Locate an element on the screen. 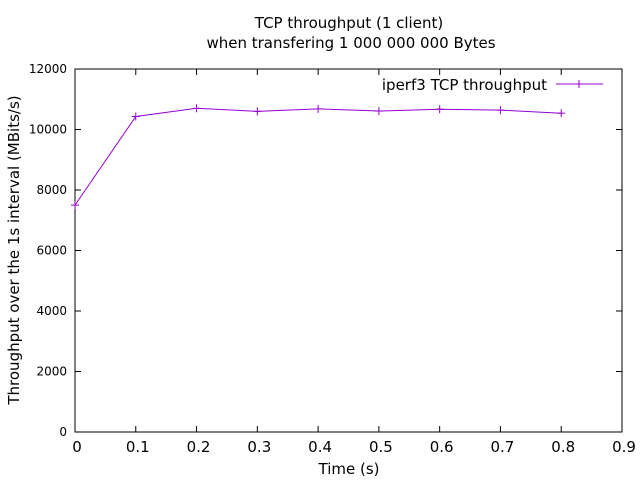  y-tick-label: 8000 is located at coordinates (51, 190).